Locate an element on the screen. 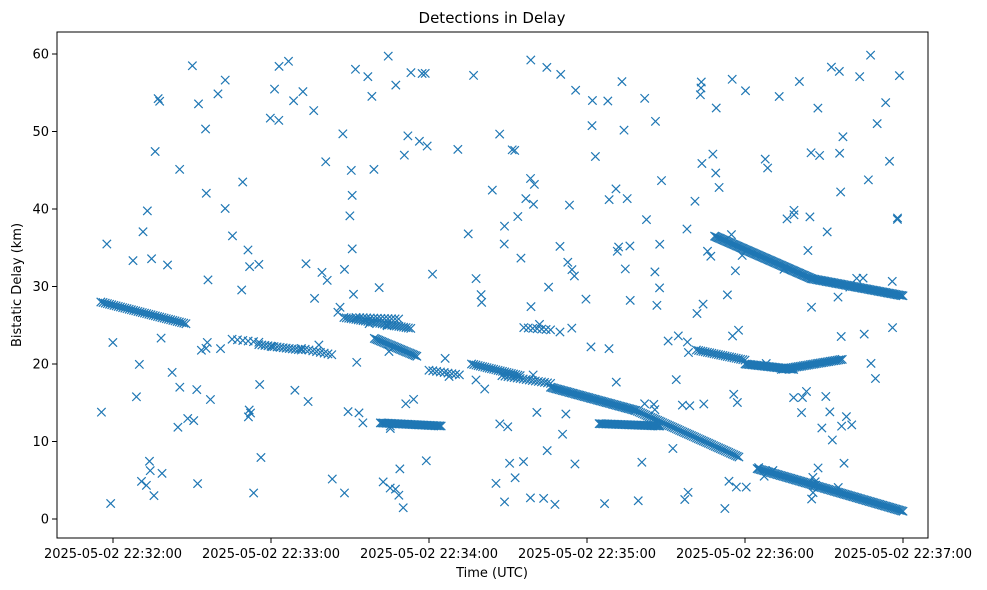 This screenshot has height=590, width=987. x-tick-label: 2025-05-02 22:32:00 is located at coordinates (113, 554).